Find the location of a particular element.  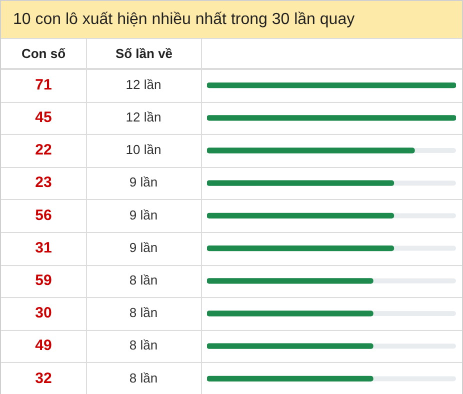

y-tick-label: 23 is located at coordinates (43, 183).